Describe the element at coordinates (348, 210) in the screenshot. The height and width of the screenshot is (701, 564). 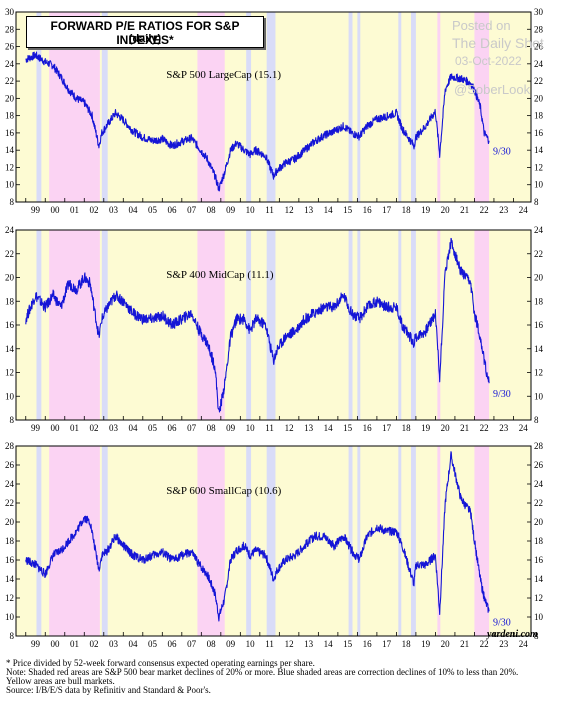
I see `x-tick-label: 15` at that location.